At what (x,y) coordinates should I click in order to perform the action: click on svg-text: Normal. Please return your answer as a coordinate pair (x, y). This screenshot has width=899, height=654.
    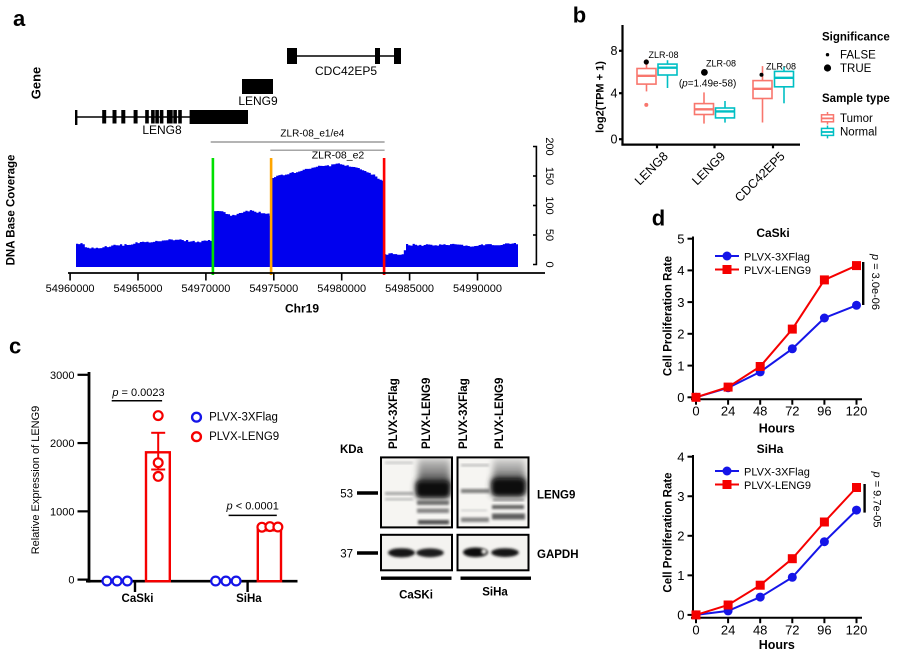
    Looking at the image, I should click on (858, 133).